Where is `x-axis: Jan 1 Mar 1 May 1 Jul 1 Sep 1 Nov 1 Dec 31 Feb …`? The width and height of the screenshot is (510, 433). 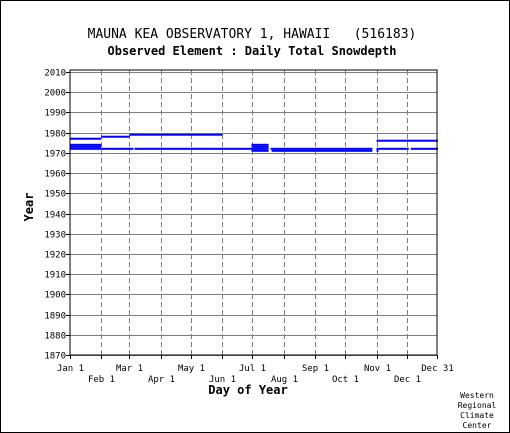
x-axis: Jan 1 Mar 1 May 1 Jul 1 Sep 1 Nov 1 Dec 31 Feb … is located at coordinates (255, 370).